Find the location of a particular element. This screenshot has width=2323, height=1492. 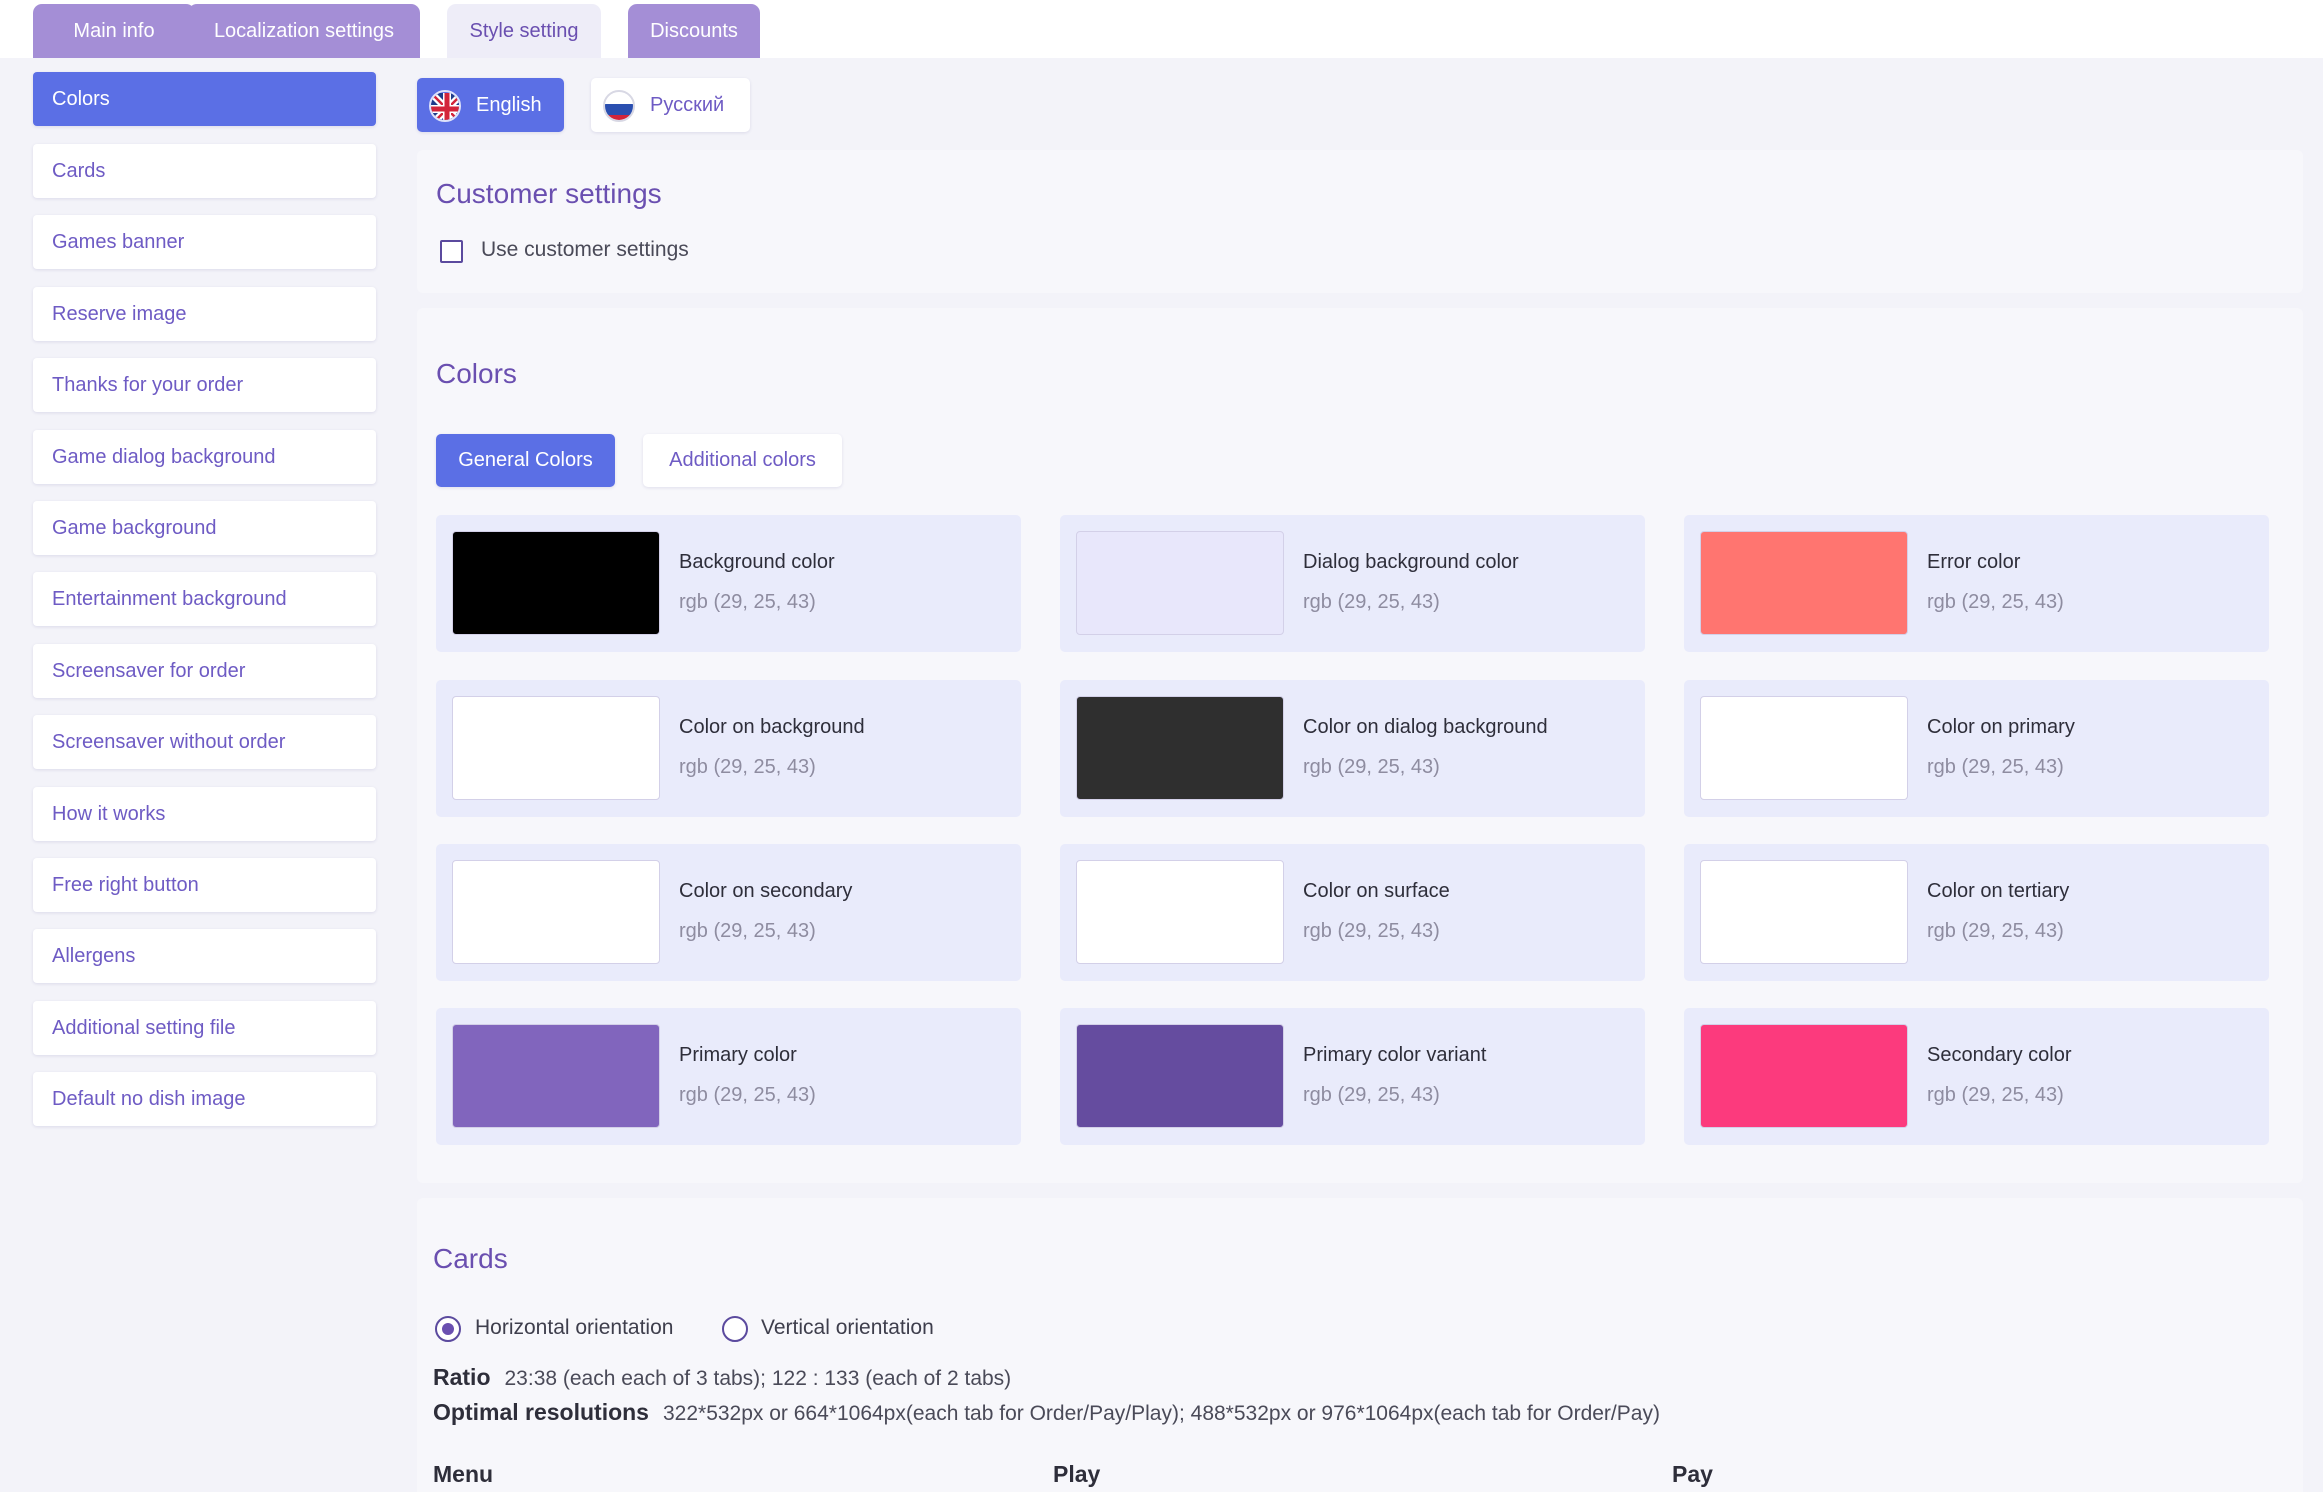

color-name: Color on background is located at coordinates (772, 727).